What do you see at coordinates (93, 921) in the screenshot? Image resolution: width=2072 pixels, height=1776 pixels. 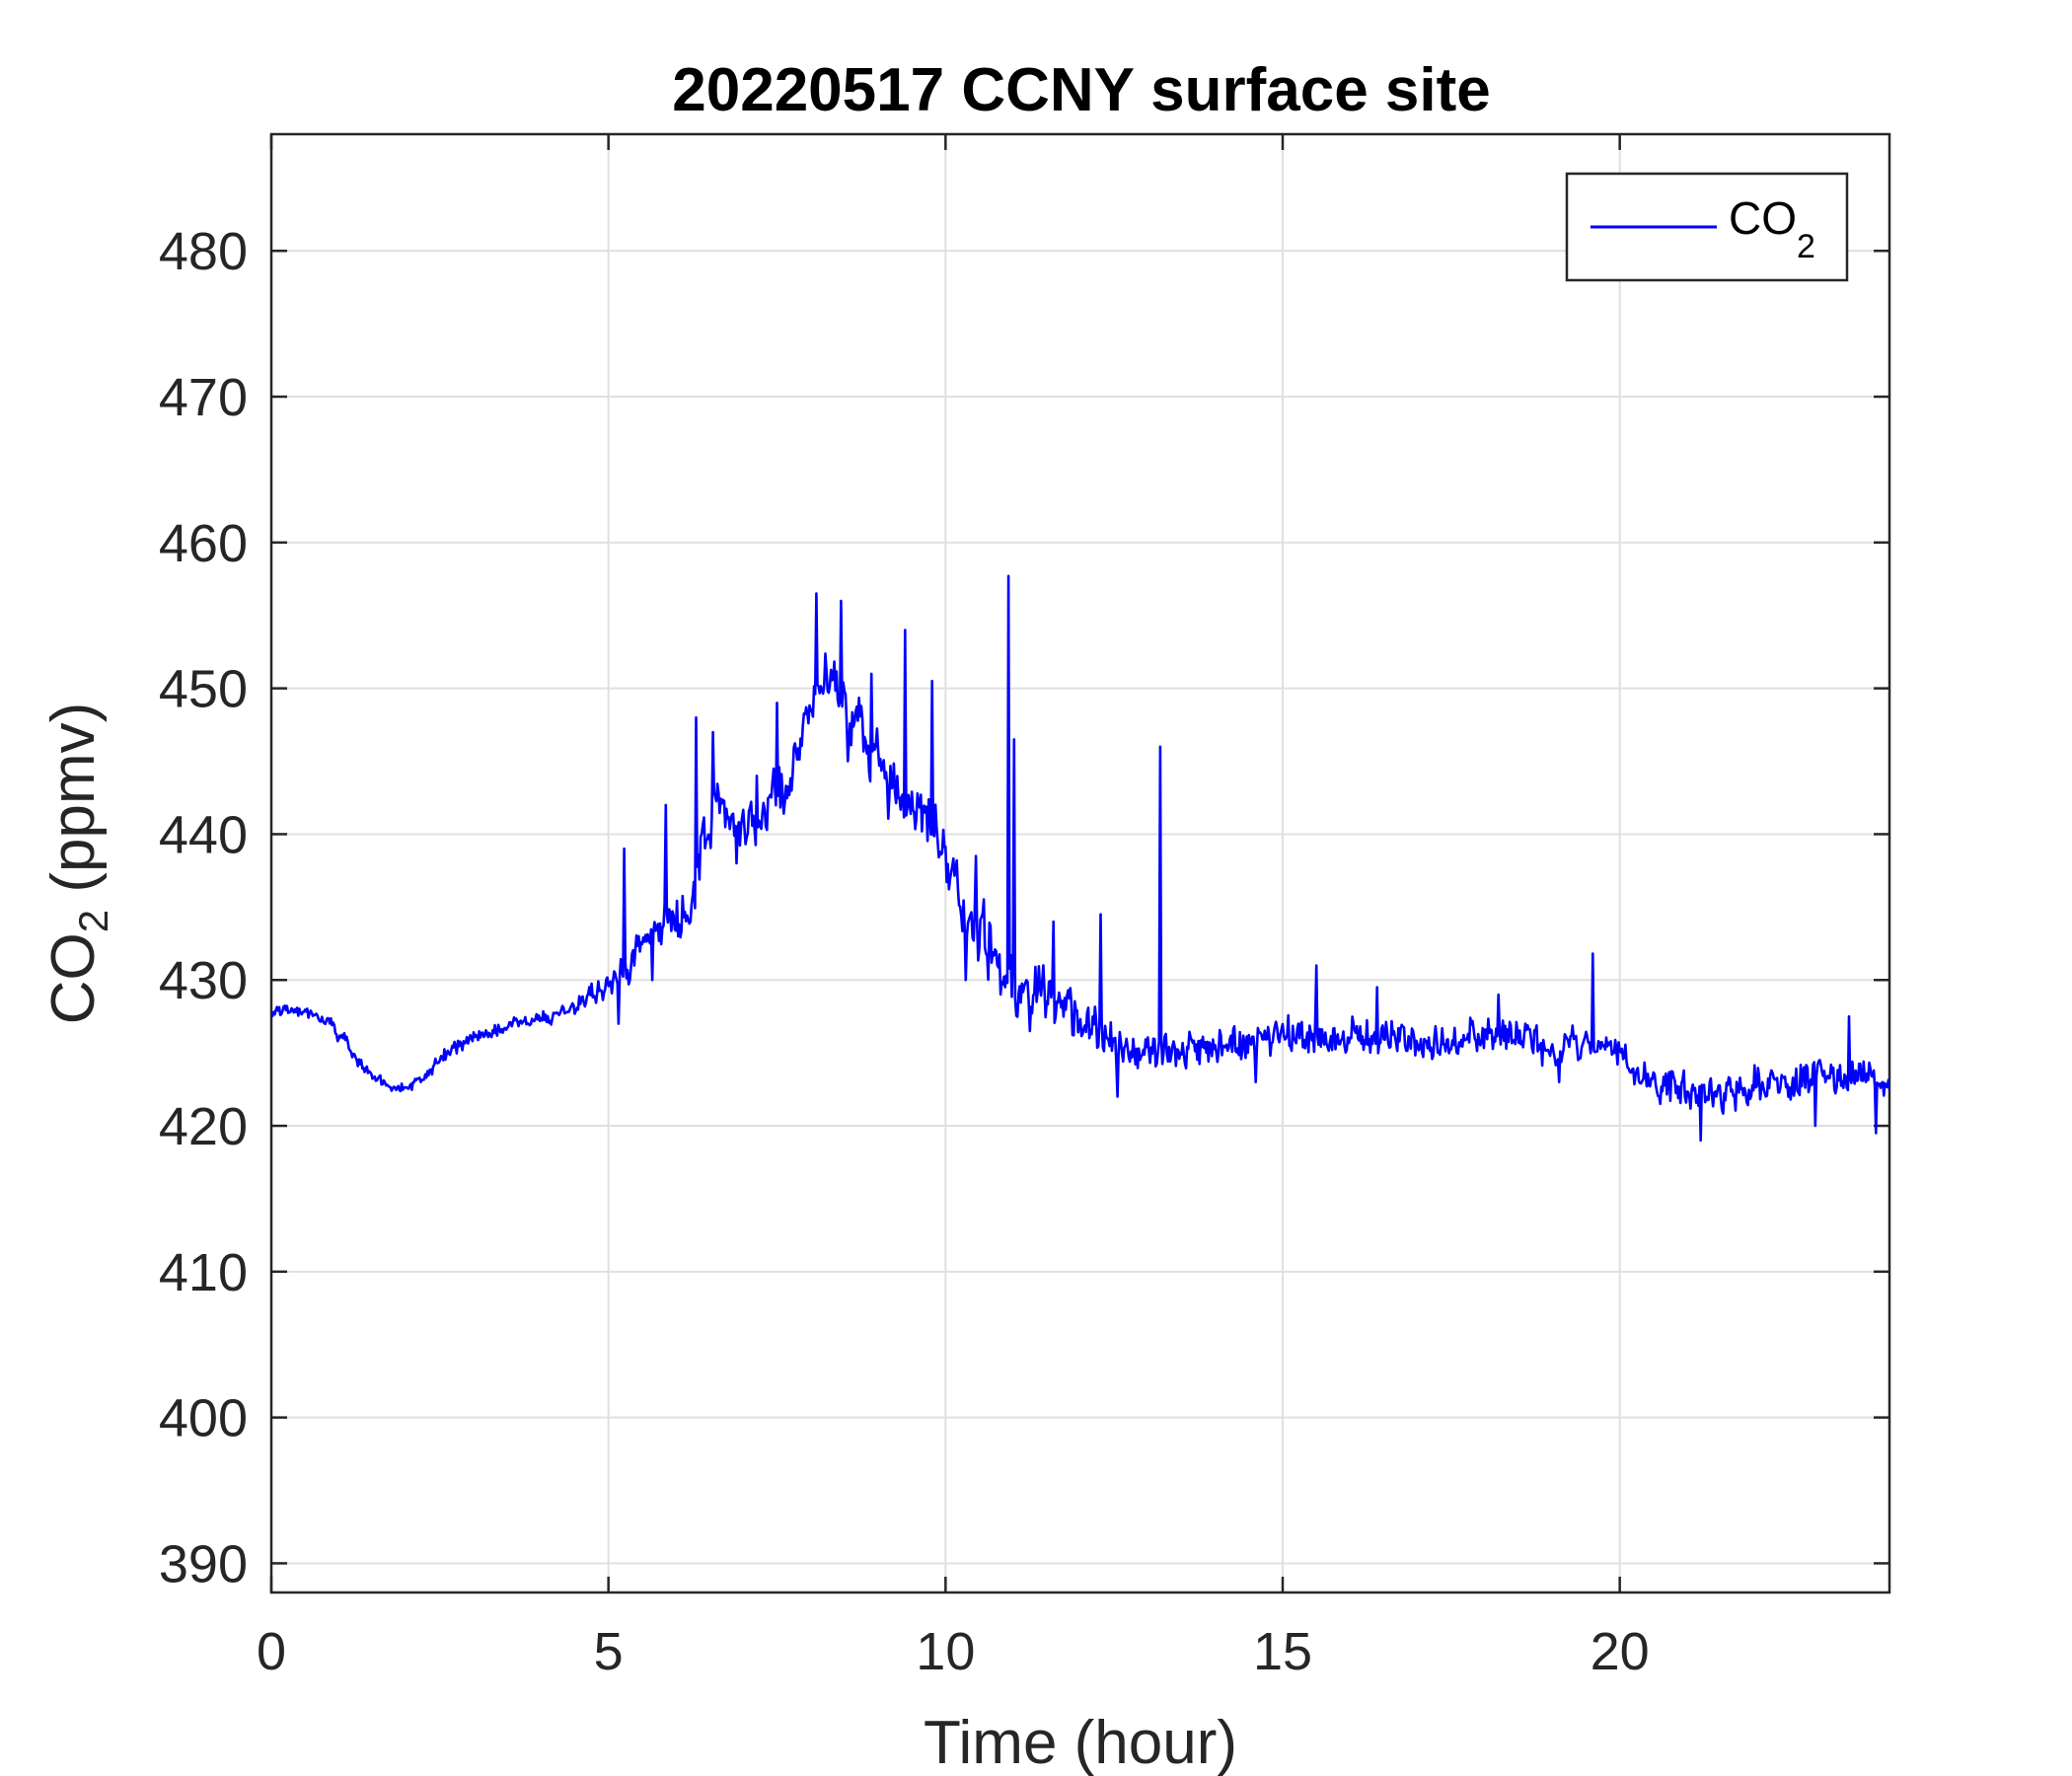 I see `y-axis-label-subscript: 2` at bounding box center [93, 921].